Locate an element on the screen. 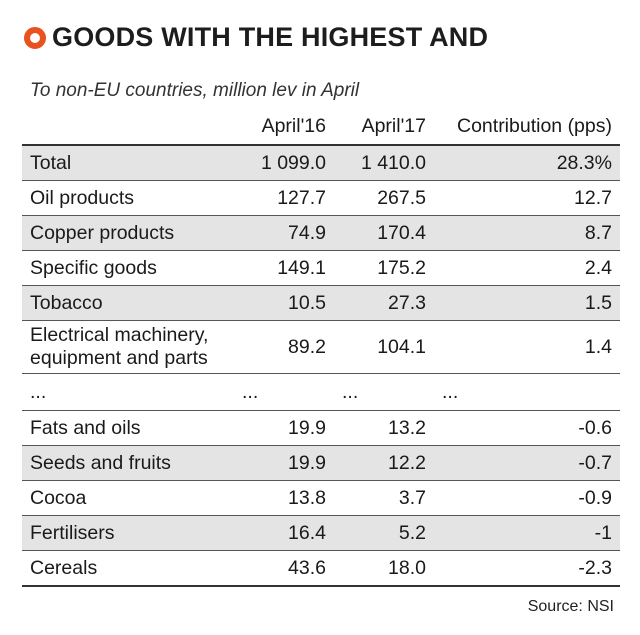  row-label: Total is located at coordinates (128, 162).